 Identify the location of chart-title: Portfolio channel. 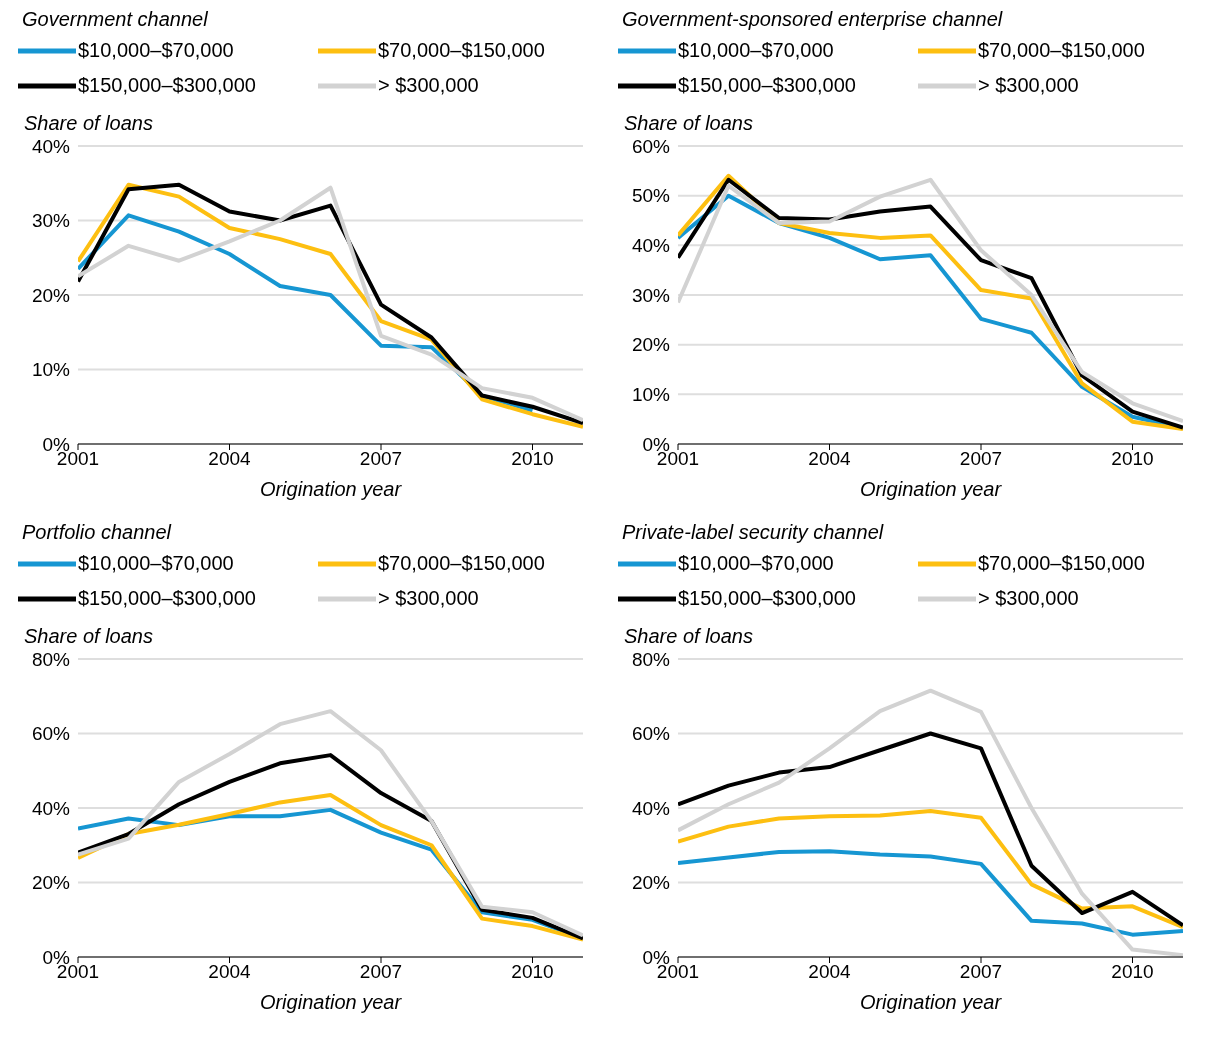
(97, 533).